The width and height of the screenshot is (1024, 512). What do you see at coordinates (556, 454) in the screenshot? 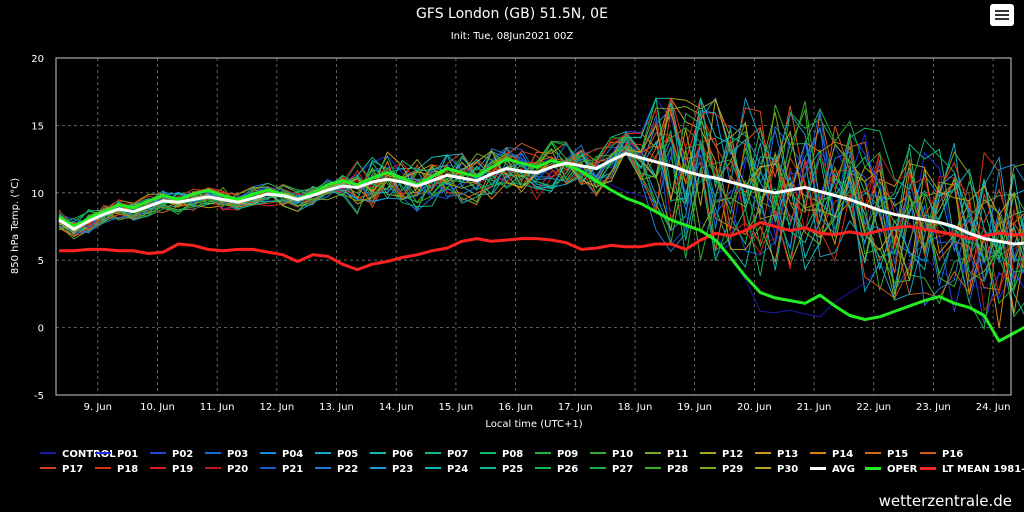
I see `legend-item-p09: P09` at bounding box center [556, 454].